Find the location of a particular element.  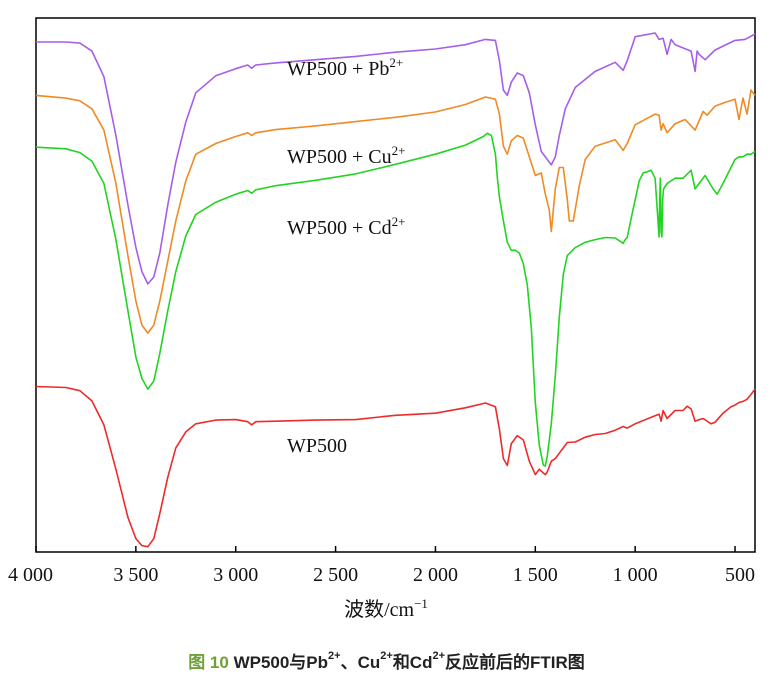

x-tick-label: 1 000 is located at coordinates (635, 575).